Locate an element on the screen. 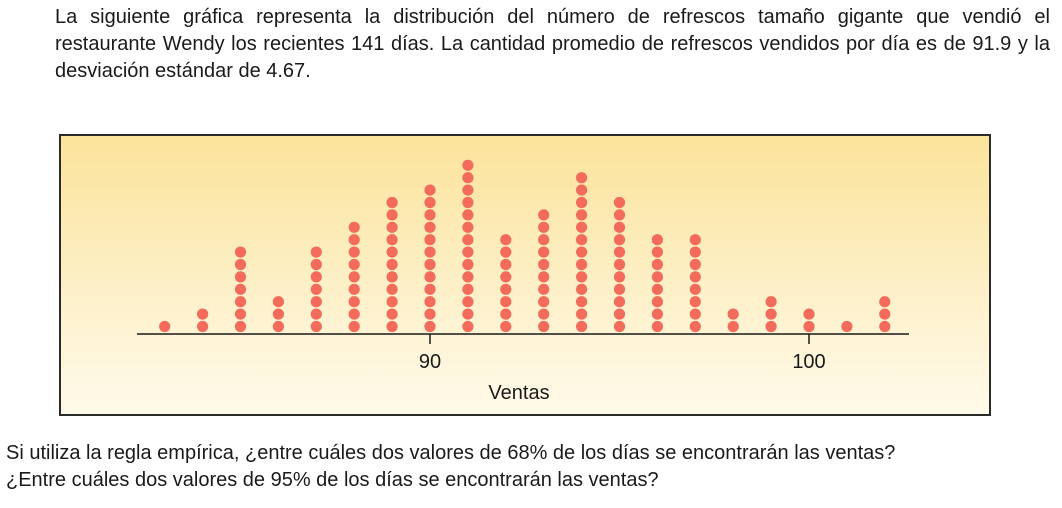 Image resolution: width=1062 pixels, height=508 pixels. x-axis-label: Ventas is located at coordinates (518, 393).